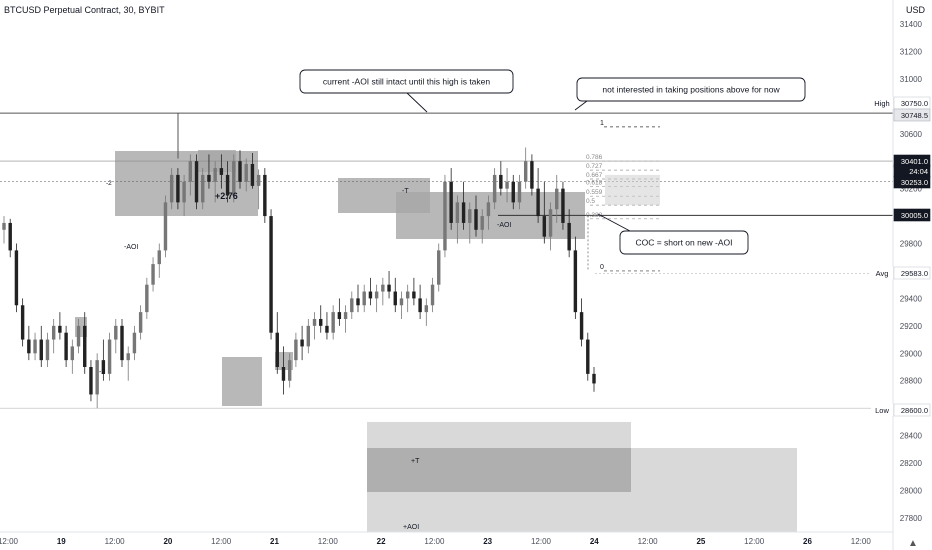  Describe the element at coordinates (901, 273) in the screenshot. I see `price-label: 29583.0 Avg` at that location.